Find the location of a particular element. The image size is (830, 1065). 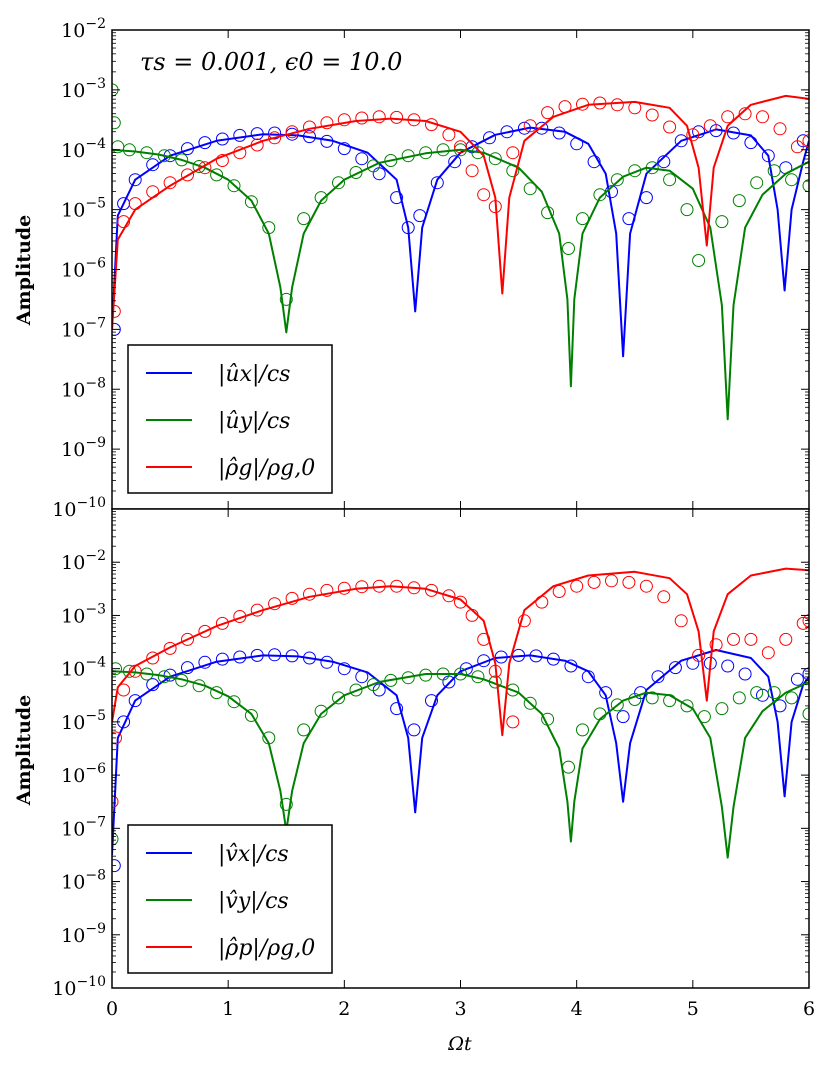

bottom-xlabel: Ωt is located at coordinates (459, 1044).